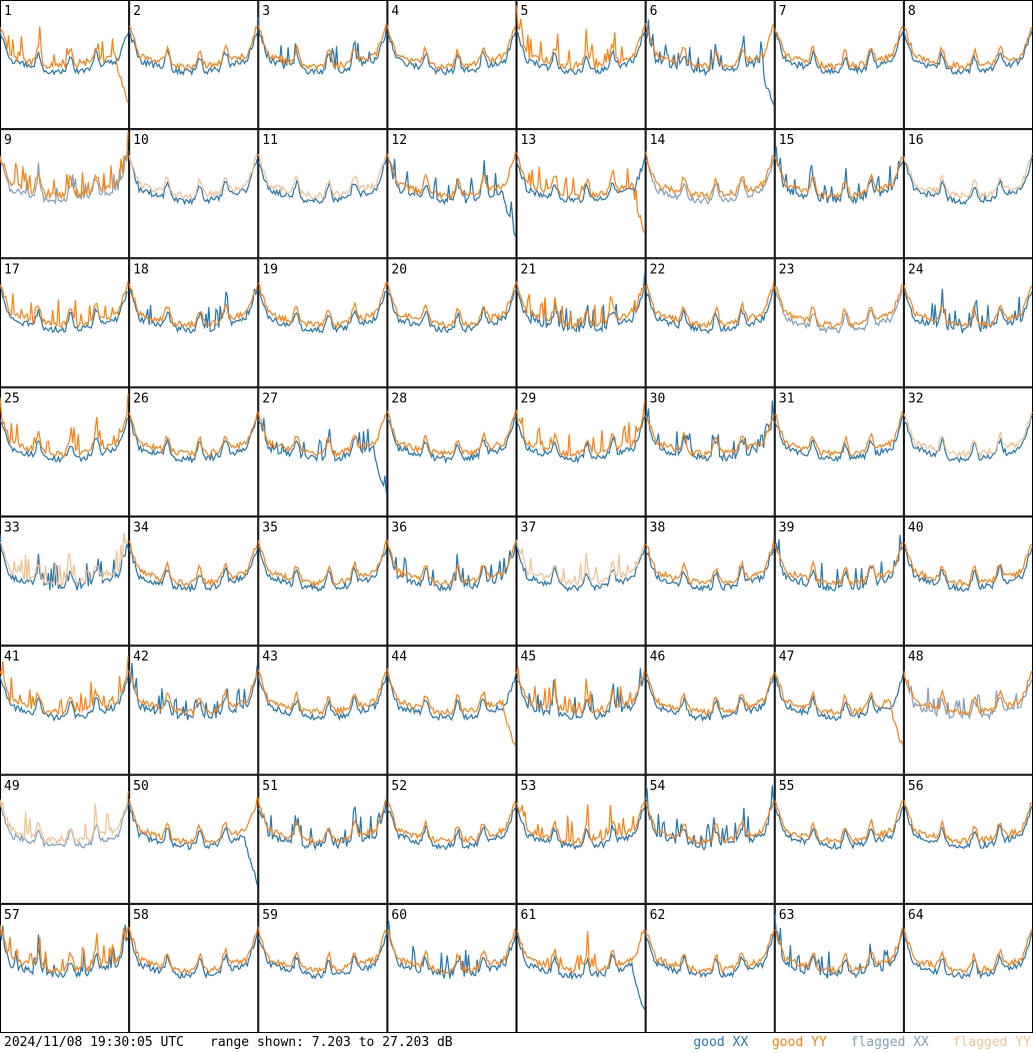  I want to click on panel-label: 7, so click(783, 11).